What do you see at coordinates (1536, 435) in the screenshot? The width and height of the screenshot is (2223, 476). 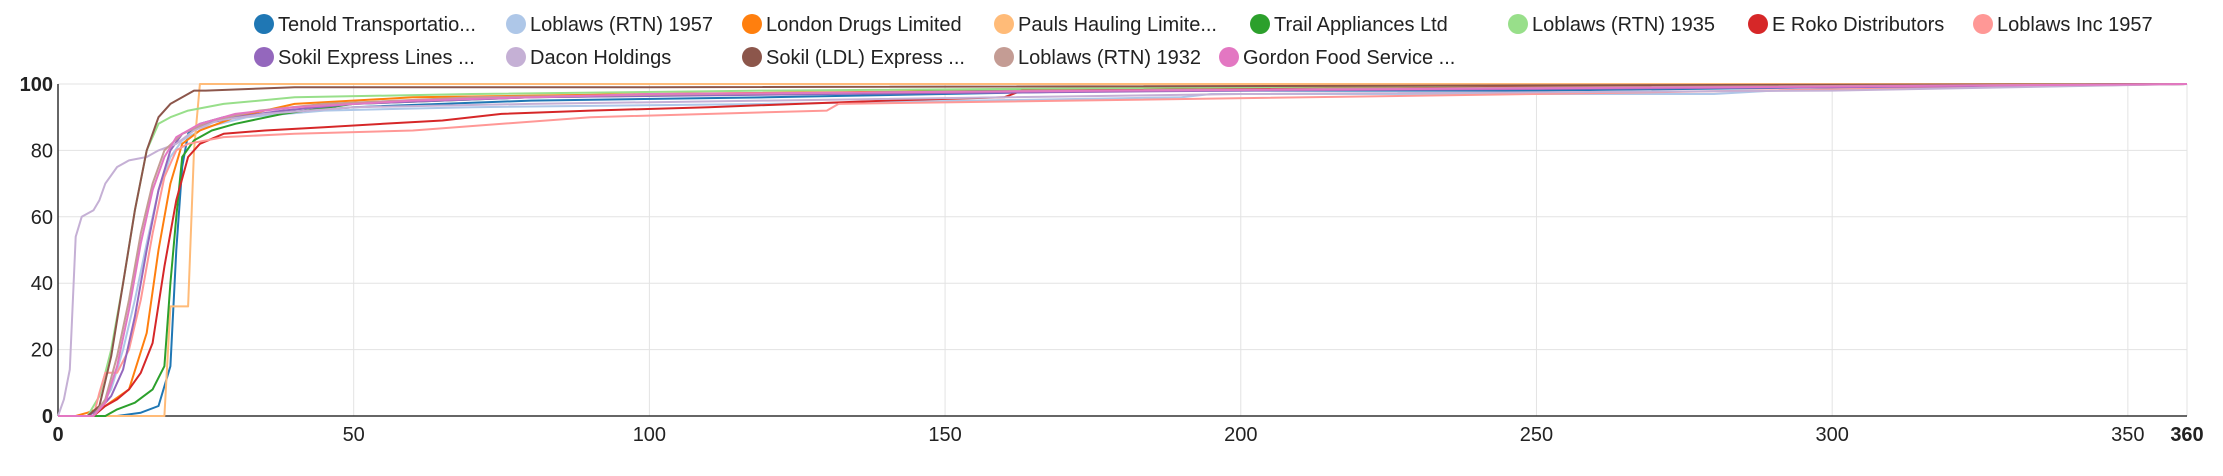 I see `x-tick-label: 250` at bounding box center [1536, 435].